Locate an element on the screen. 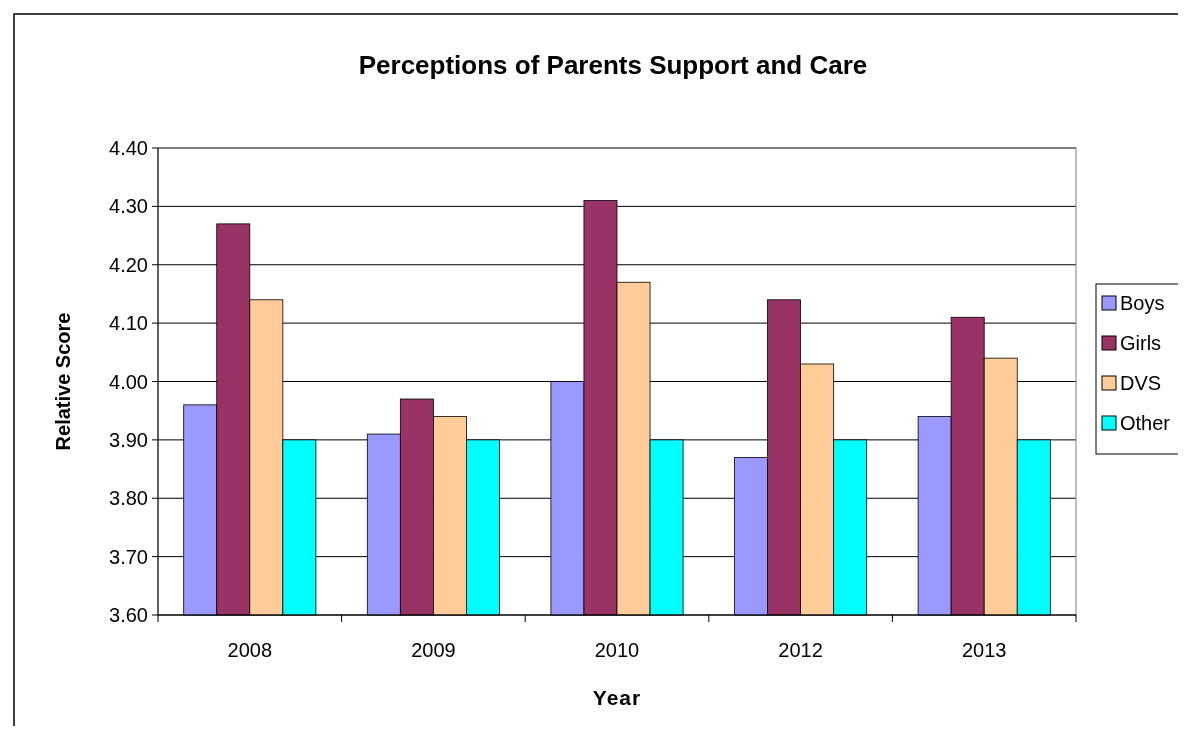 The width and height of the screenshot is (1186, 734). legend-label: Other is located at coordinates (1145, 423).